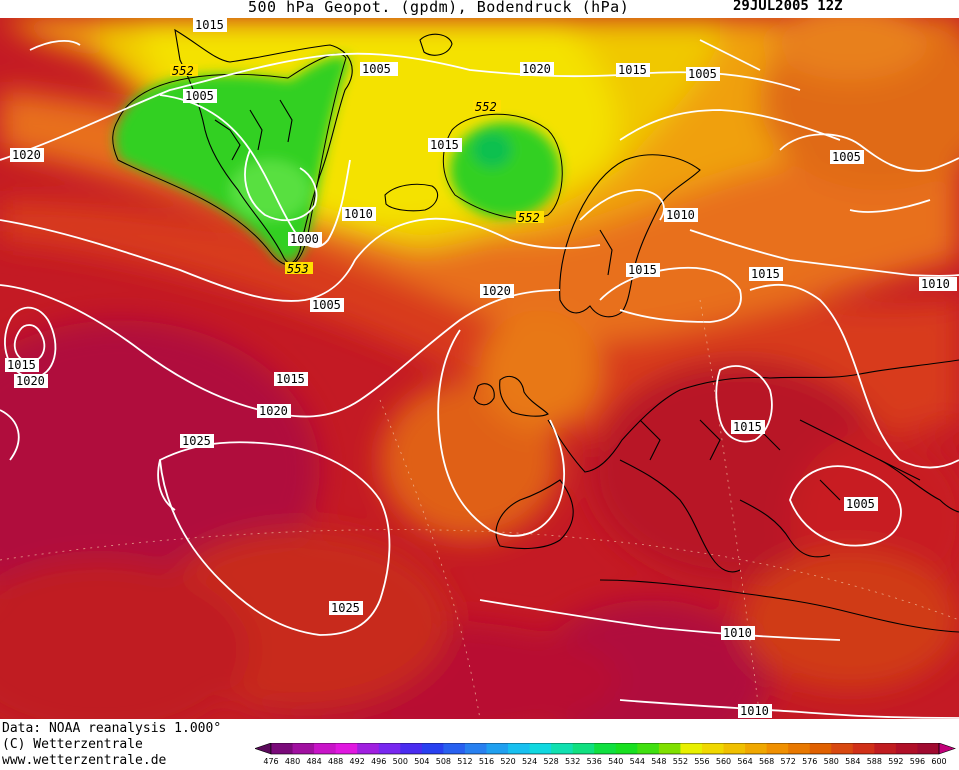  What do you see at coordinates (658, 761) in the screenshot?
I see `legend-tick-label: 548` at bounding box center [658, 761].